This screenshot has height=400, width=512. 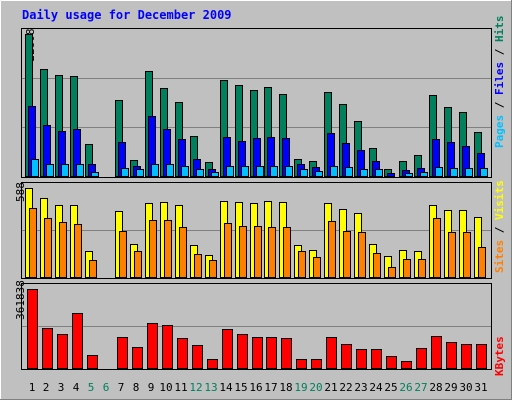 I want to click on day-label-4: 4, so click(x=76, y=387).